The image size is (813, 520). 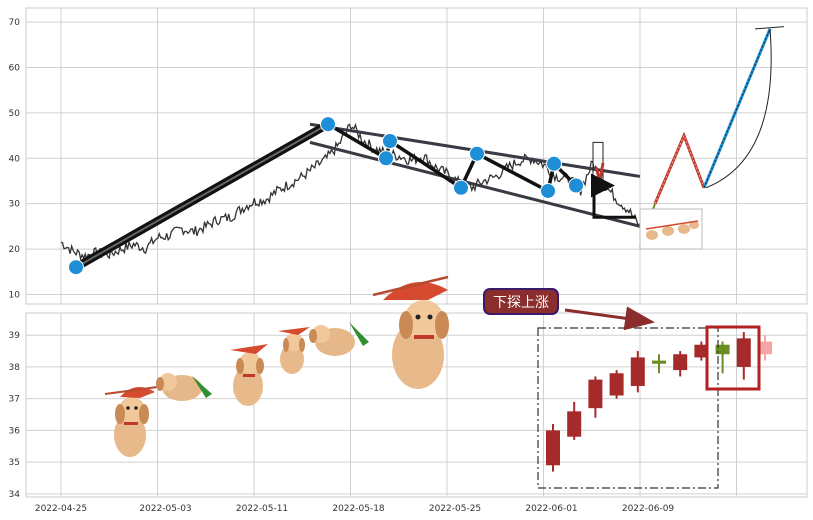 I want to click on x-tick-label: 2022-04-25, so click(x=61, y=509).